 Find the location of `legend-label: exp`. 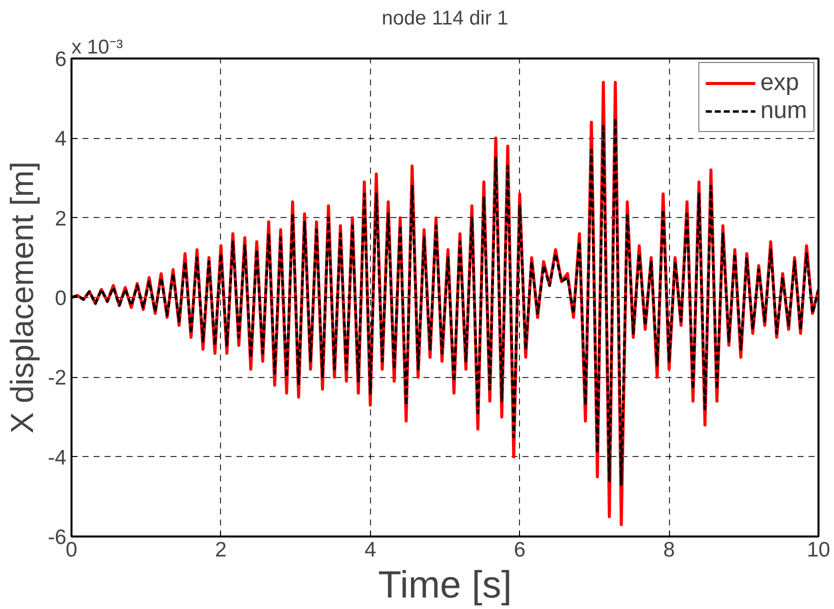

legend-label: exp is located at coordinates (780, 83).